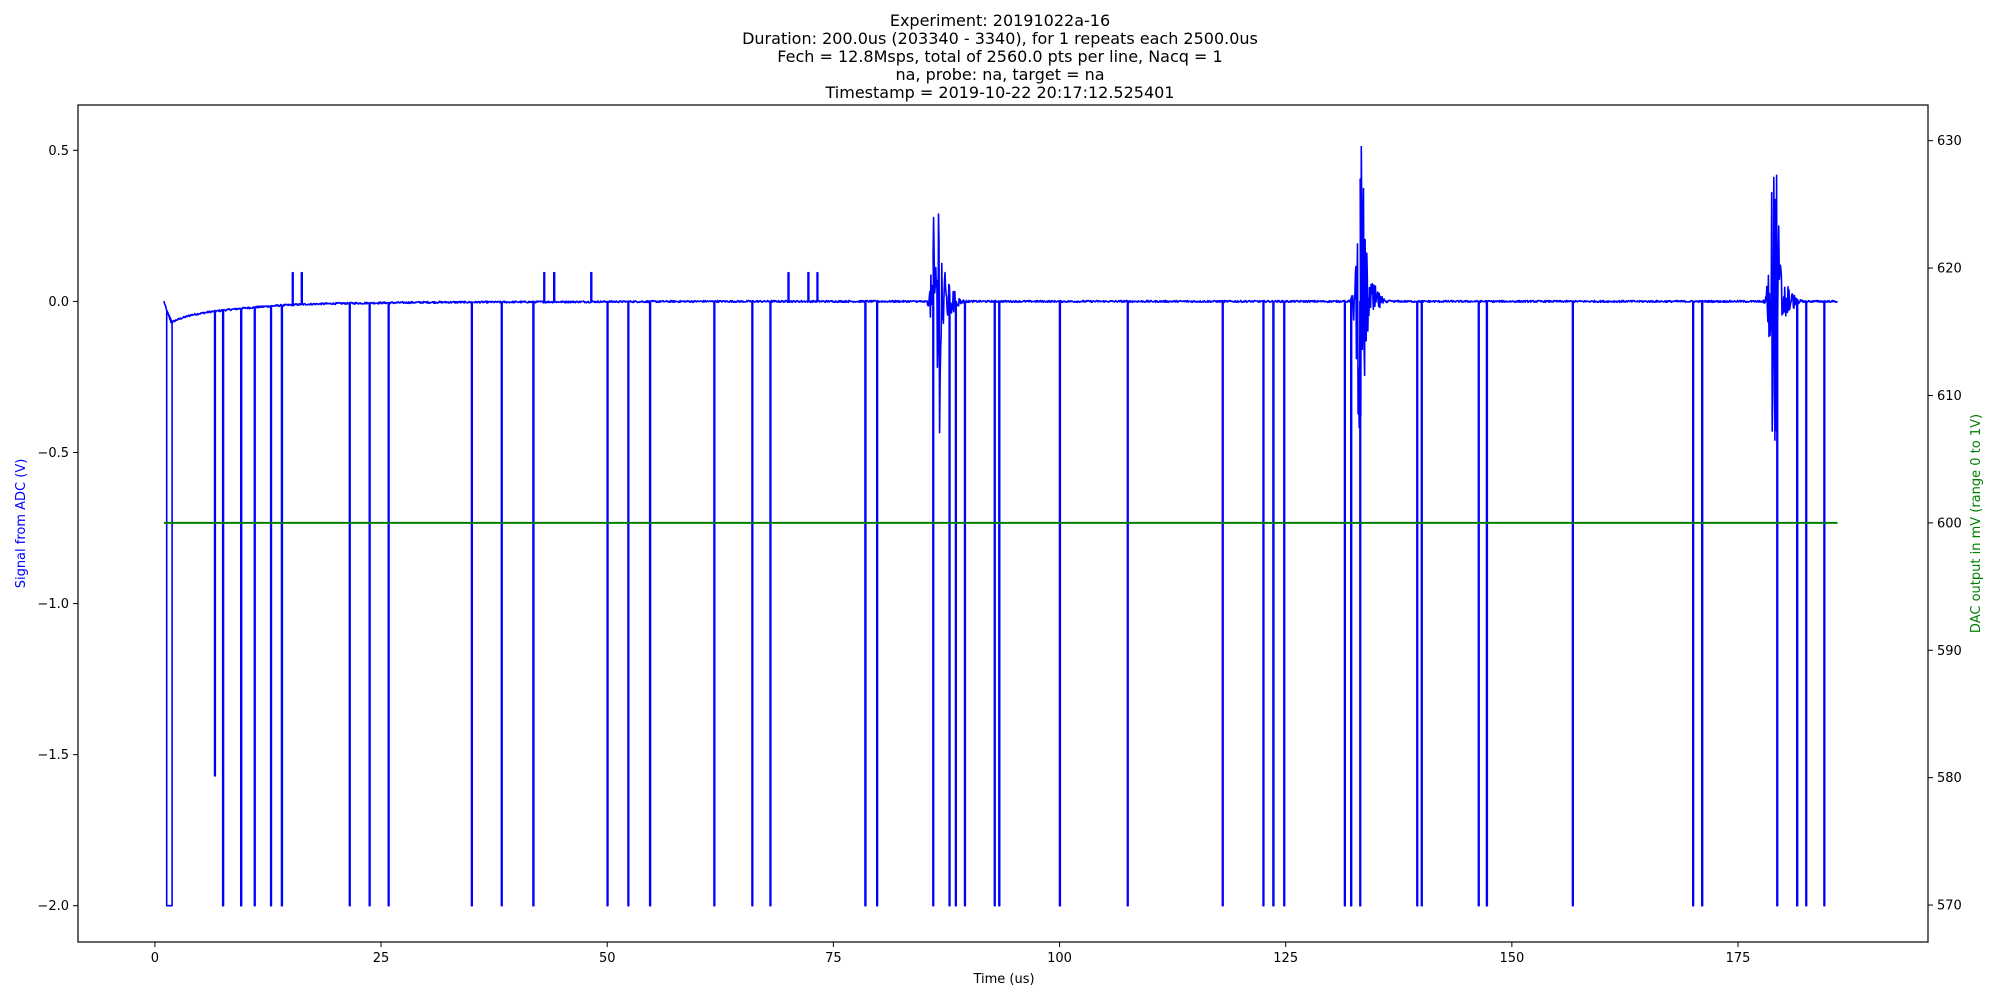 The height and width of the screenshot is (1000, 2000). Describe the element at coordinates (1000, 74) in the screenshot. I see `chart-title-line-4: na, probe: na, target = na` at that location.